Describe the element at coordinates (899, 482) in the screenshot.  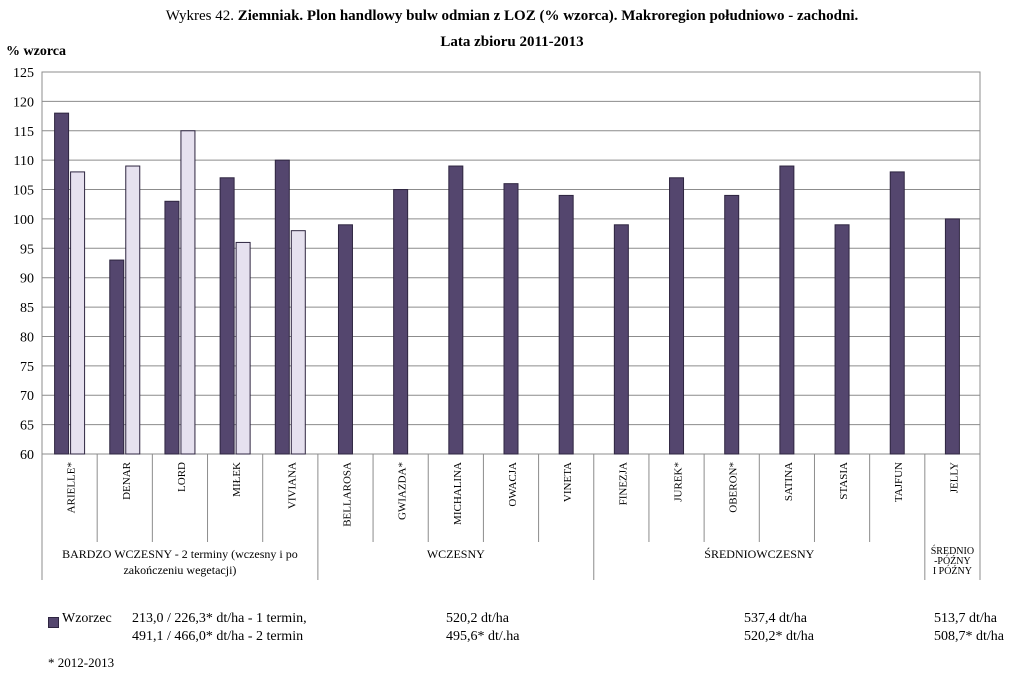
I see `category-label: TAJFUN` at that location.